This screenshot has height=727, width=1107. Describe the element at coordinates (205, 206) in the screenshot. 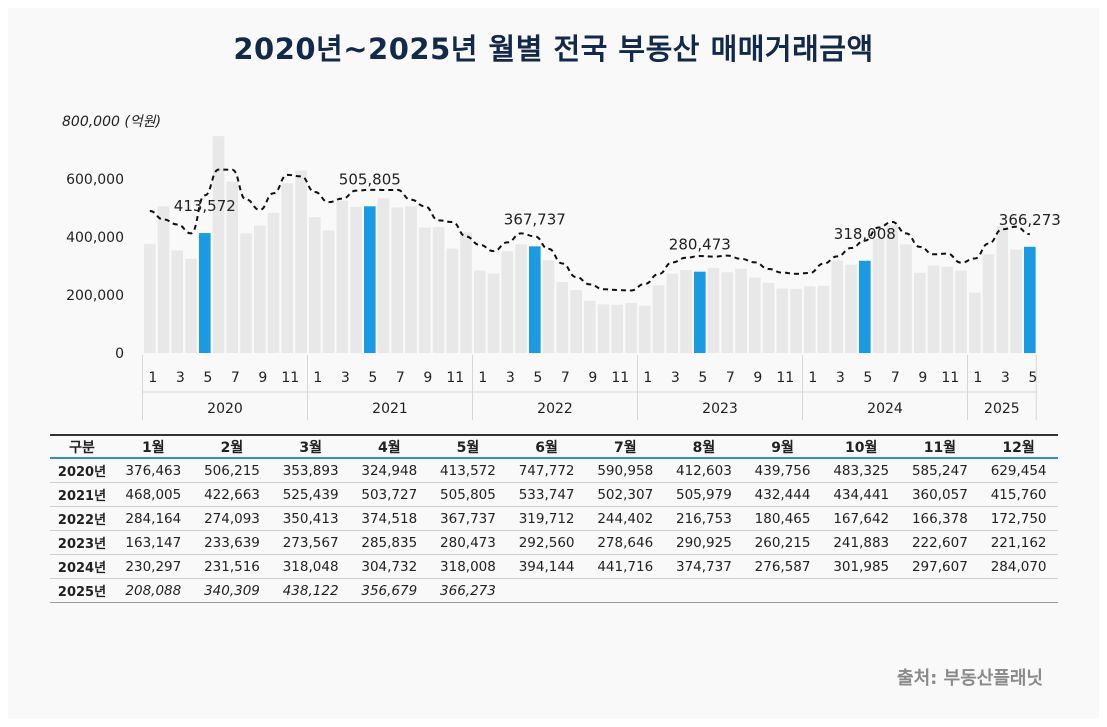

I see `data-label: 413,572` at that location.